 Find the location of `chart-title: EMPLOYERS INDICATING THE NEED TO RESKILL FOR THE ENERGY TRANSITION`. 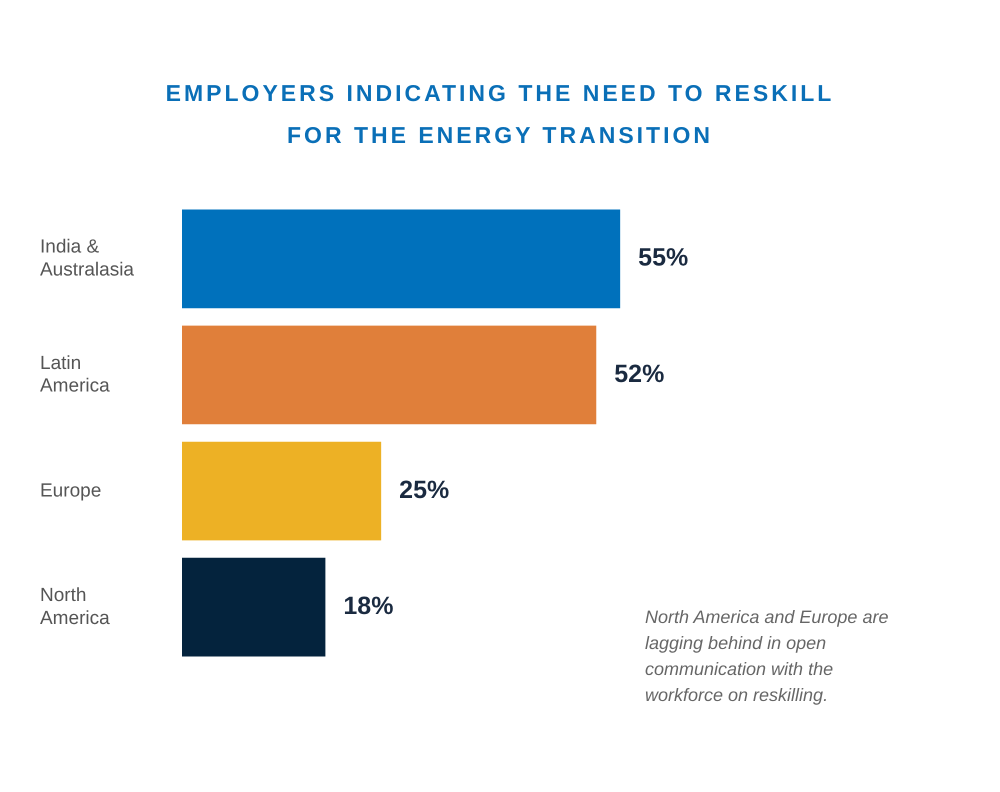

chart-title: EMPLOYERS INDICATING THE NEED TO RESKILL FOR THE ENERGY TRANSITION is located at coordinates (500, 114).